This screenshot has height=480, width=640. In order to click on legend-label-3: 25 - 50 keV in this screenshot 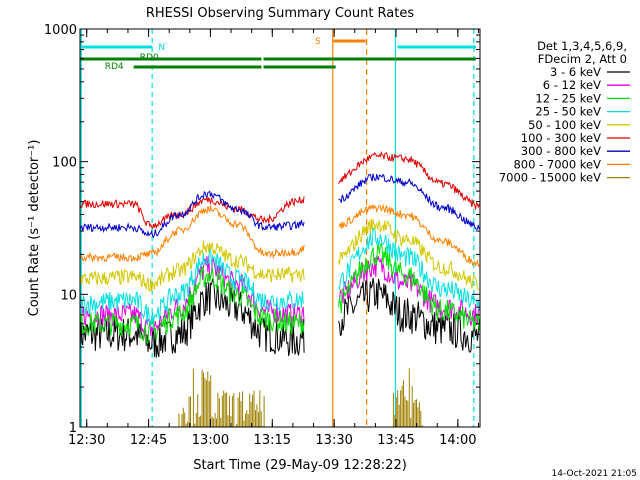, I will do `click(568, 112)`.